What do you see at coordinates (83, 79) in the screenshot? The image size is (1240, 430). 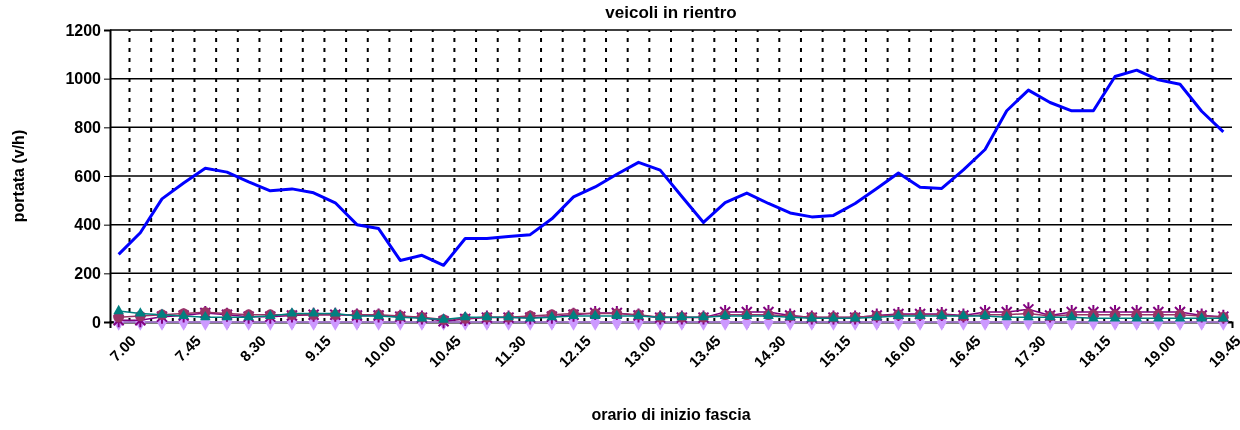 I see `y-tick-label: 1000` at bounding box center [83, 79].